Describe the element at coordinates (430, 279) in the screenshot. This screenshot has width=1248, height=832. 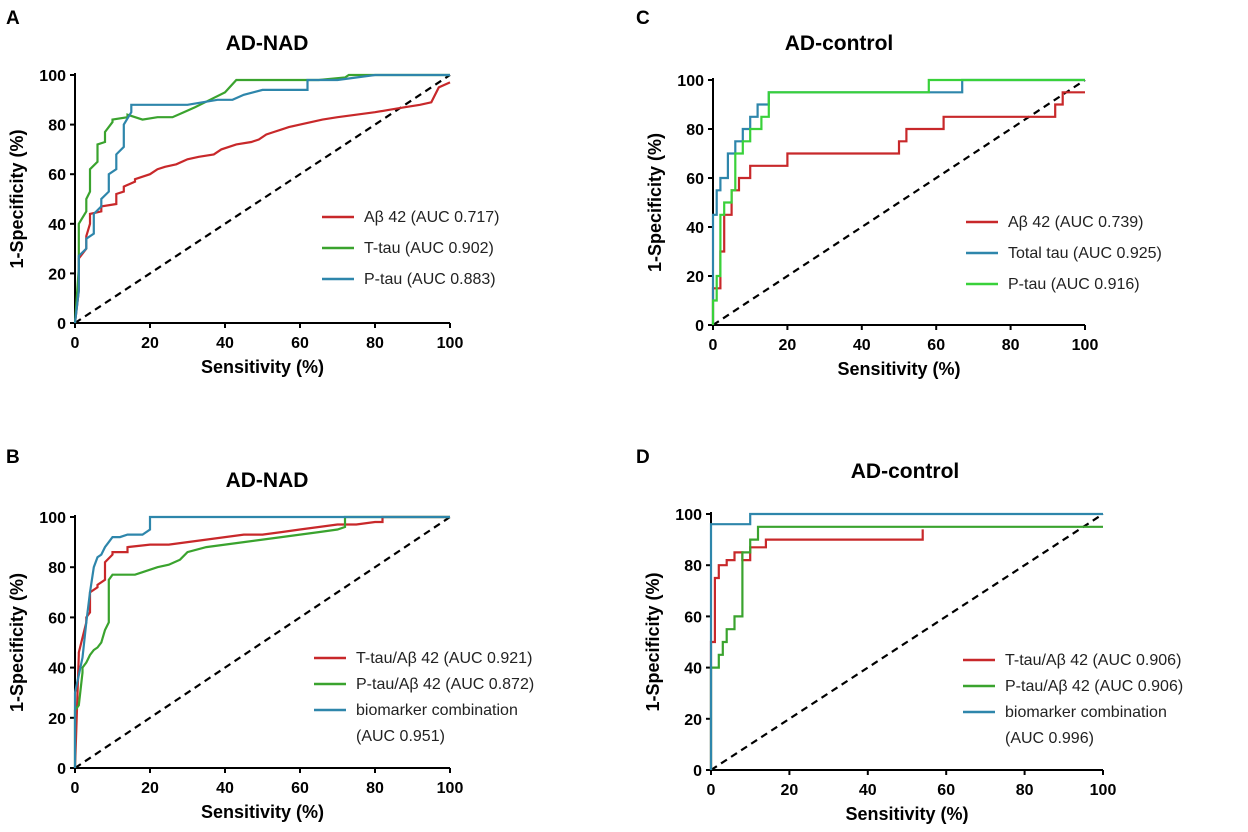
I see `legend-label: P-tau (AUC 0.883)` at that location.